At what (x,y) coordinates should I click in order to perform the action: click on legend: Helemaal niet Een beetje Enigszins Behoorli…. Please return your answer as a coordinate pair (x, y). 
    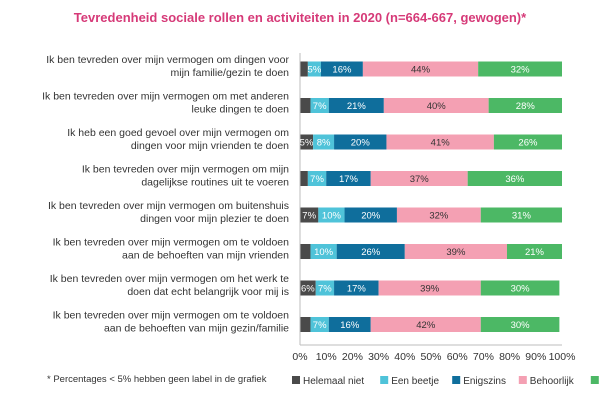
    Looking at the image, I should click on (445, 381).